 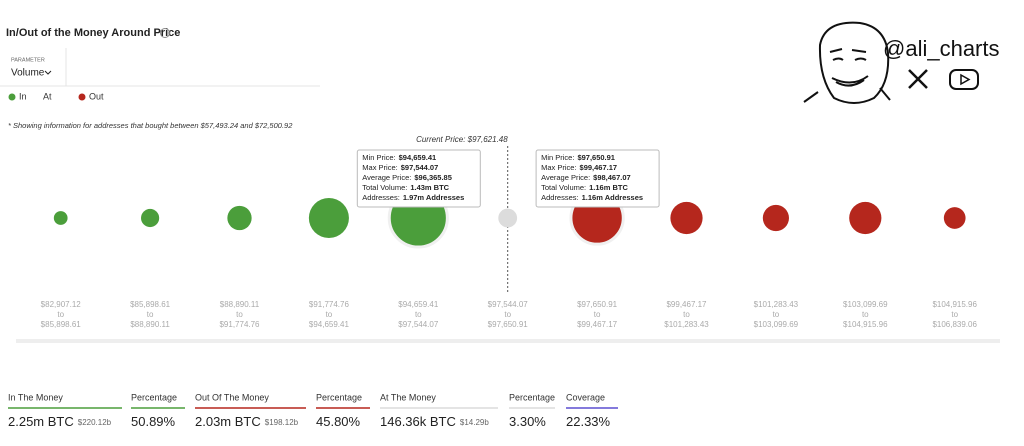 What do you see at coordinates (686, 324) in the screenshot?
I see `range-to: $101,283.43` at bounding box center [686, 324].